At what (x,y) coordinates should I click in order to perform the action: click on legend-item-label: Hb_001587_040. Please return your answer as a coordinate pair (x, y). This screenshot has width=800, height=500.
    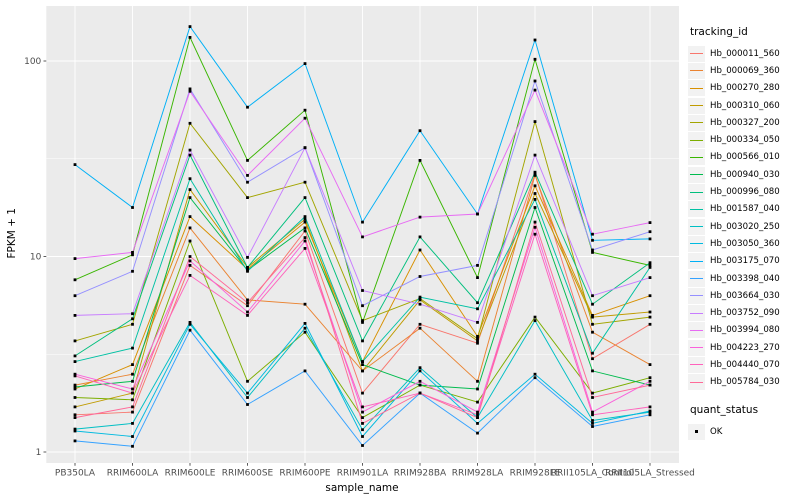
    Looking at the image, I should click on (745, 209).